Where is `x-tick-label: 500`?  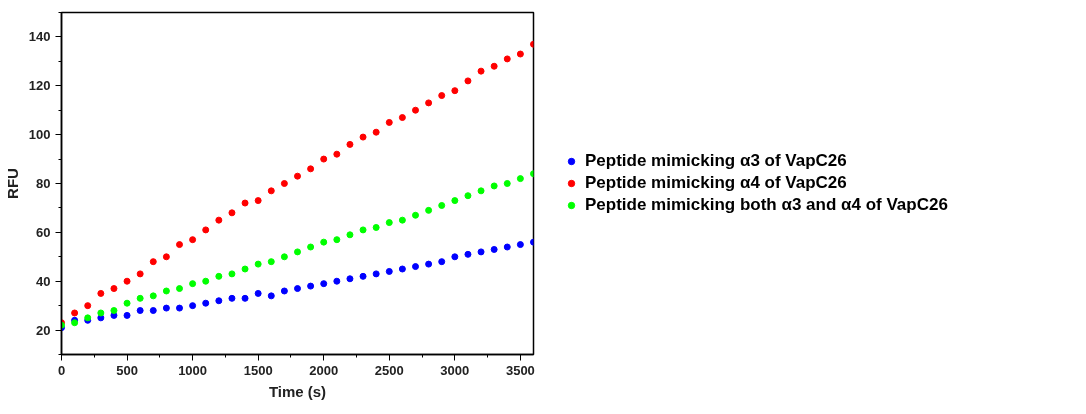 x-tick-label: 500 is located at coordinates (127, 370).